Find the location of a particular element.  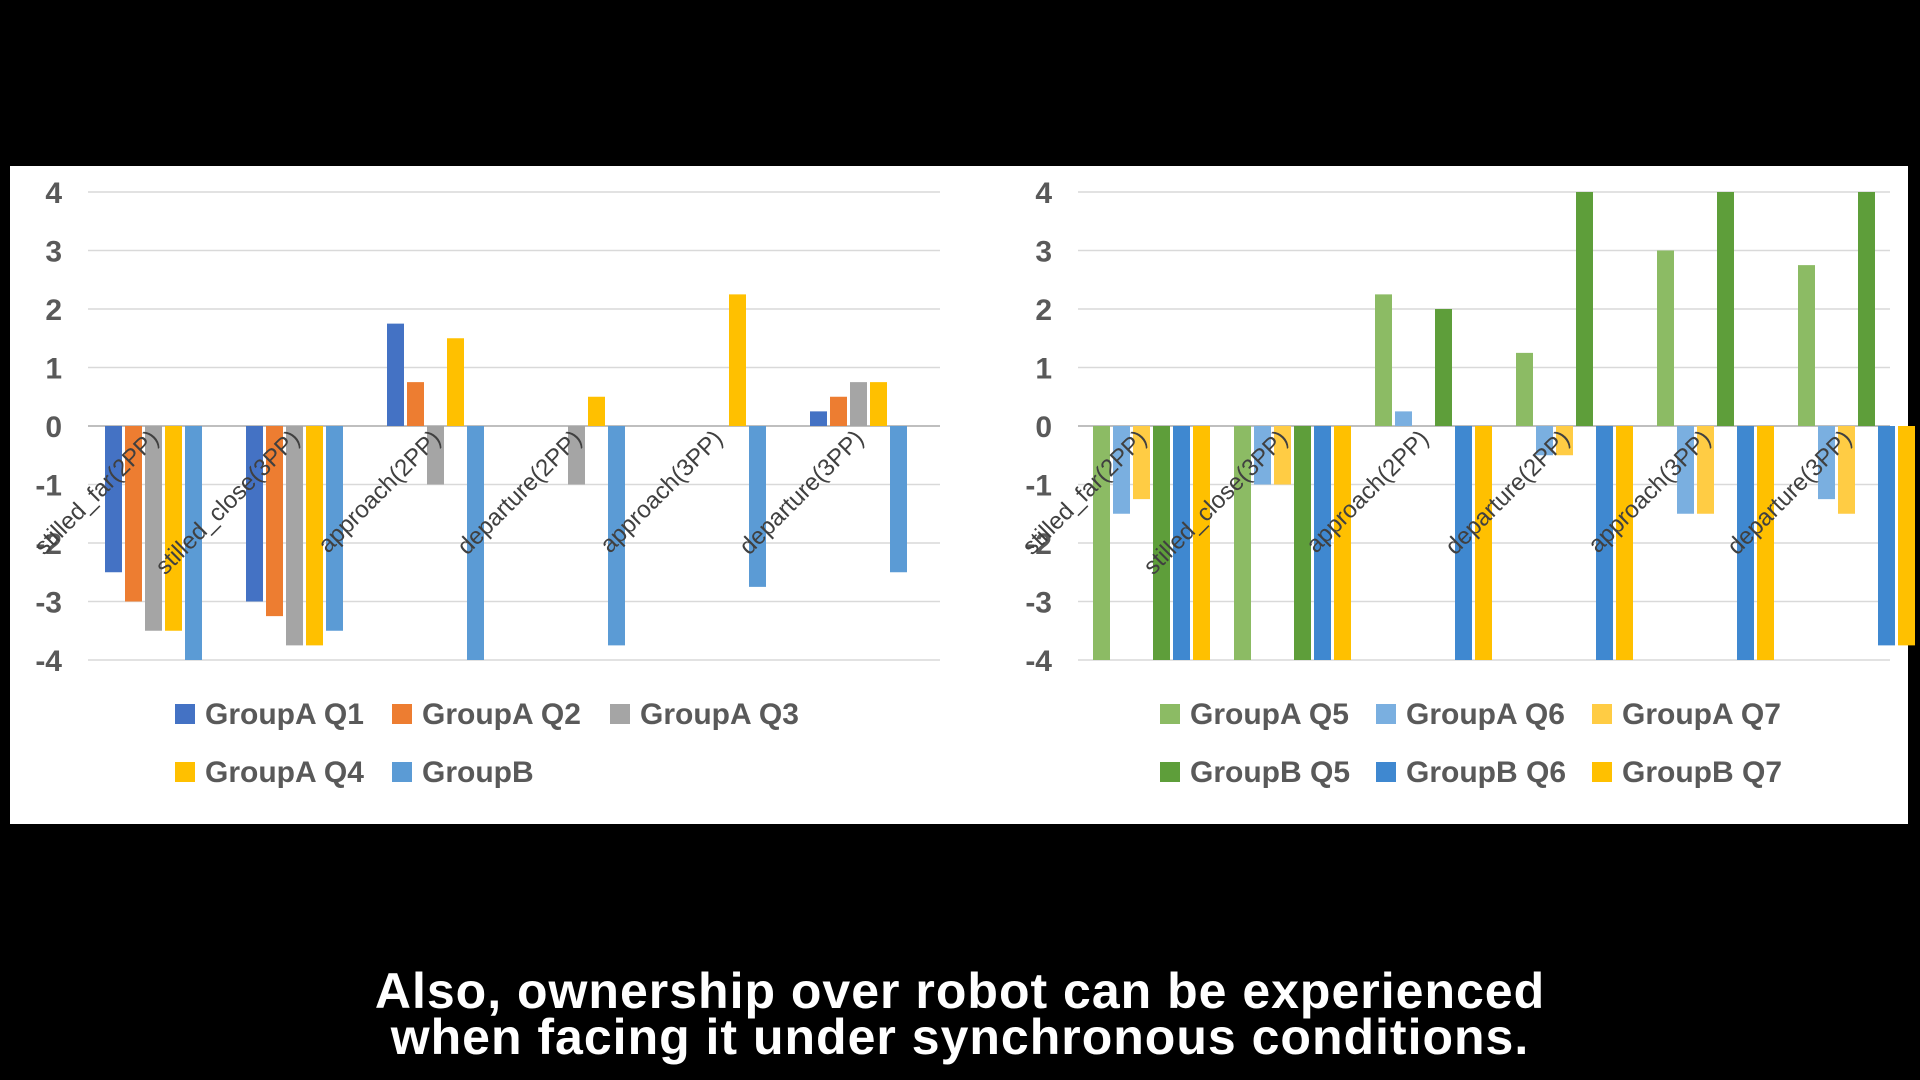

legend-label: GroupA Q4 is located at coordinates (284, 772).